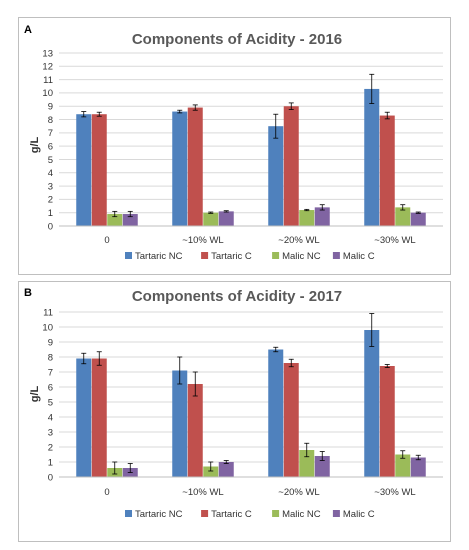  Describe the element at coordinates (47, 67) in the screenshot. I see `y-tick-label: 12` at that location.